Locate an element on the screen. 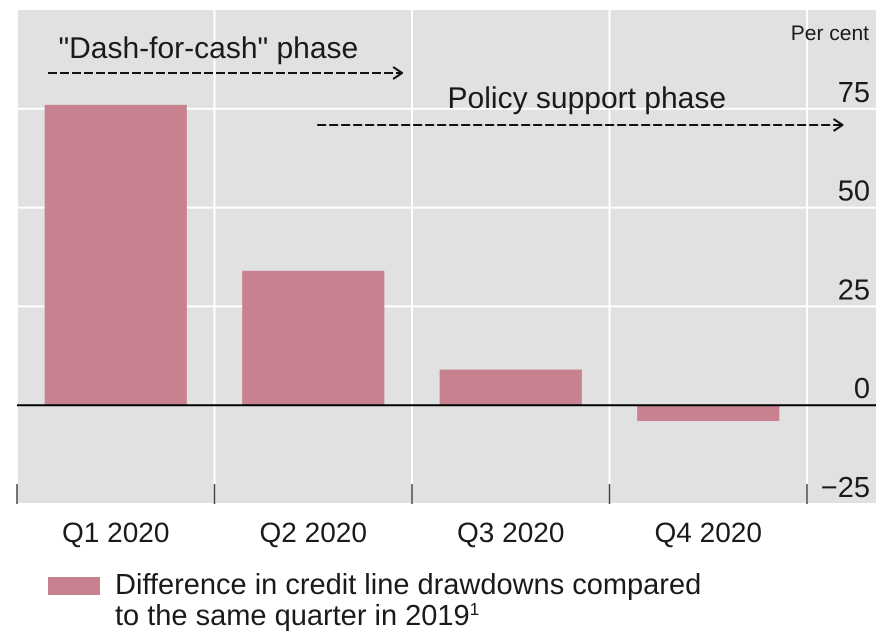  y-tick-label: 50 is located at coordinates (854, 192).